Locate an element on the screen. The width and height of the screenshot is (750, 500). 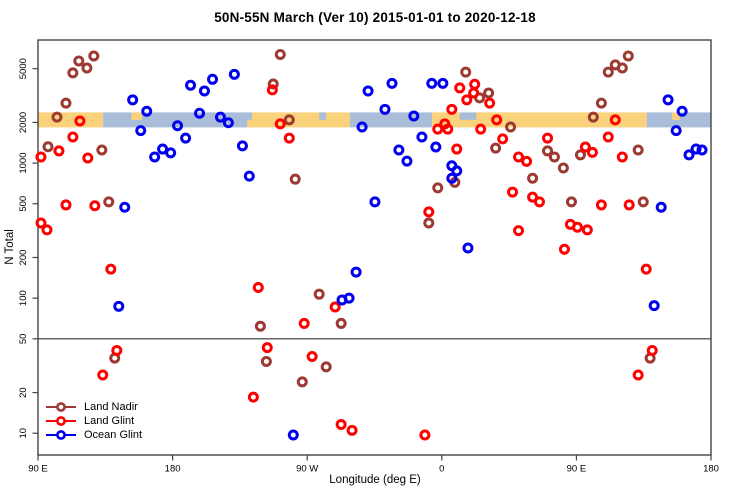
legend: Land Nadir Land Glint Ocean Glint is located at coordinates (93, 421).